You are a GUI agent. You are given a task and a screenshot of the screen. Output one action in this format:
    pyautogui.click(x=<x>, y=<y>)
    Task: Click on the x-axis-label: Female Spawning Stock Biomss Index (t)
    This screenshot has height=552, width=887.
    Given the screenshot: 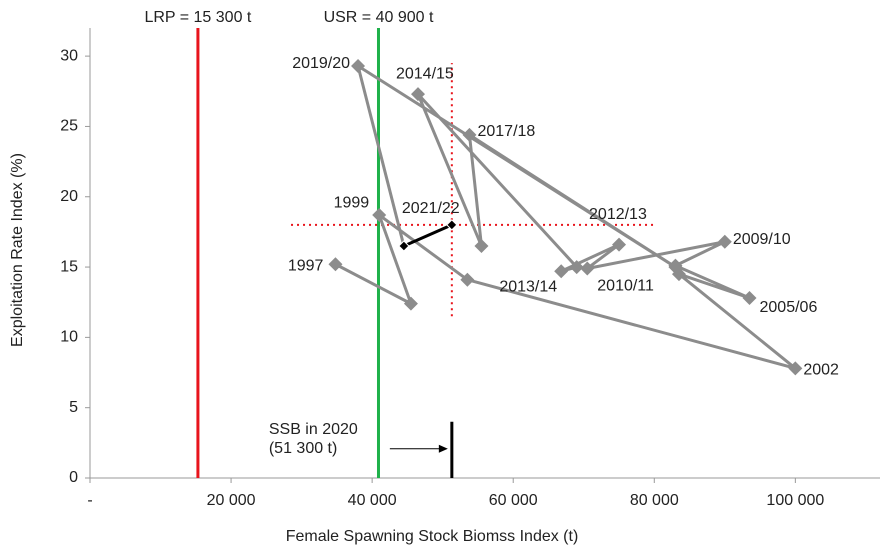 What is the action you would take?
    pyautogui.click(x=432, y=536)
    